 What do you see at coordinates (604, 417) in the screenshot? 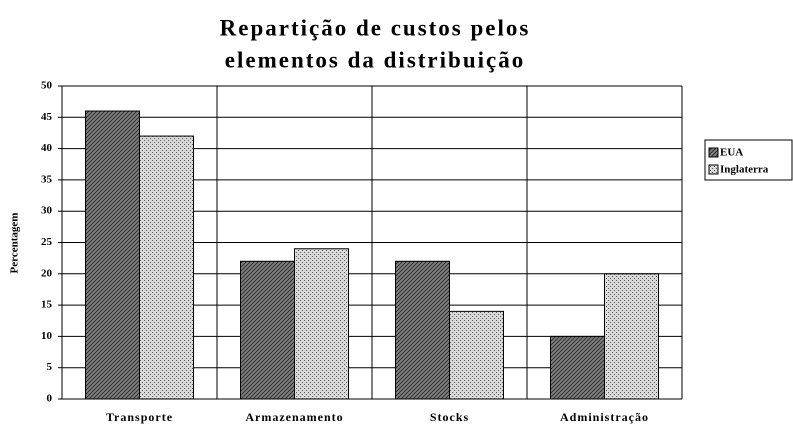
I see `x-tick-label: Administração` at bounding box center [604, 417].